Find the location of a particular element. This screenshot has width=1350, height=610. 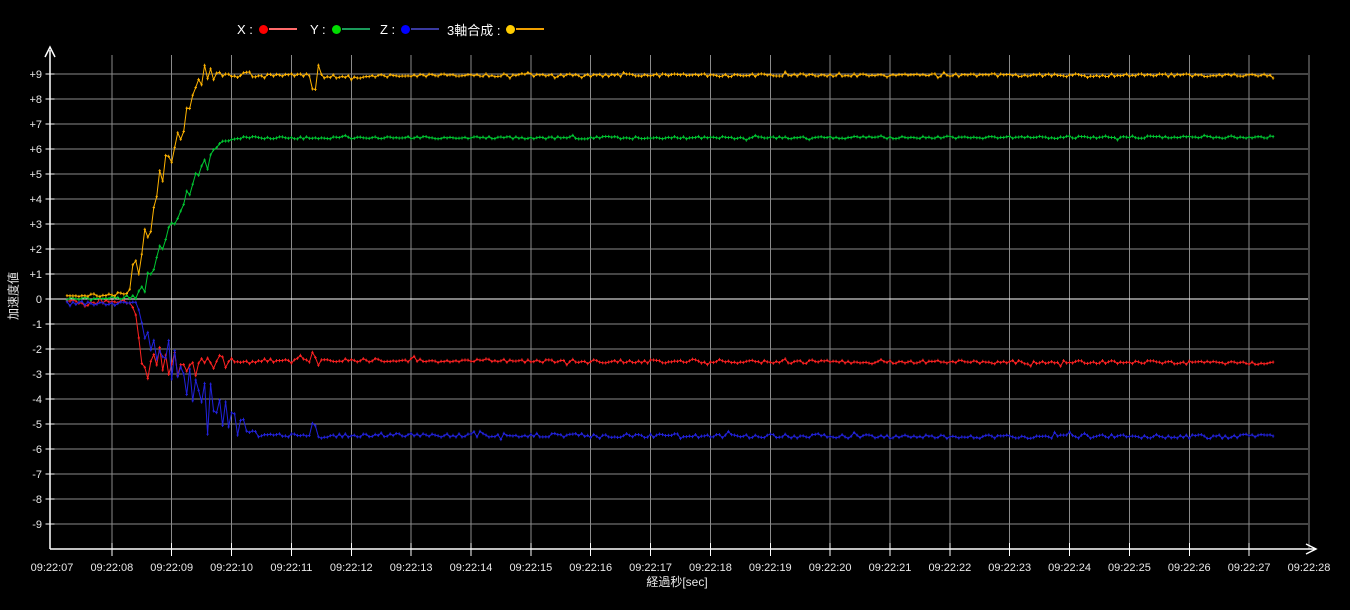

y-tick-label: -2 is located at coordinates (37, 350).